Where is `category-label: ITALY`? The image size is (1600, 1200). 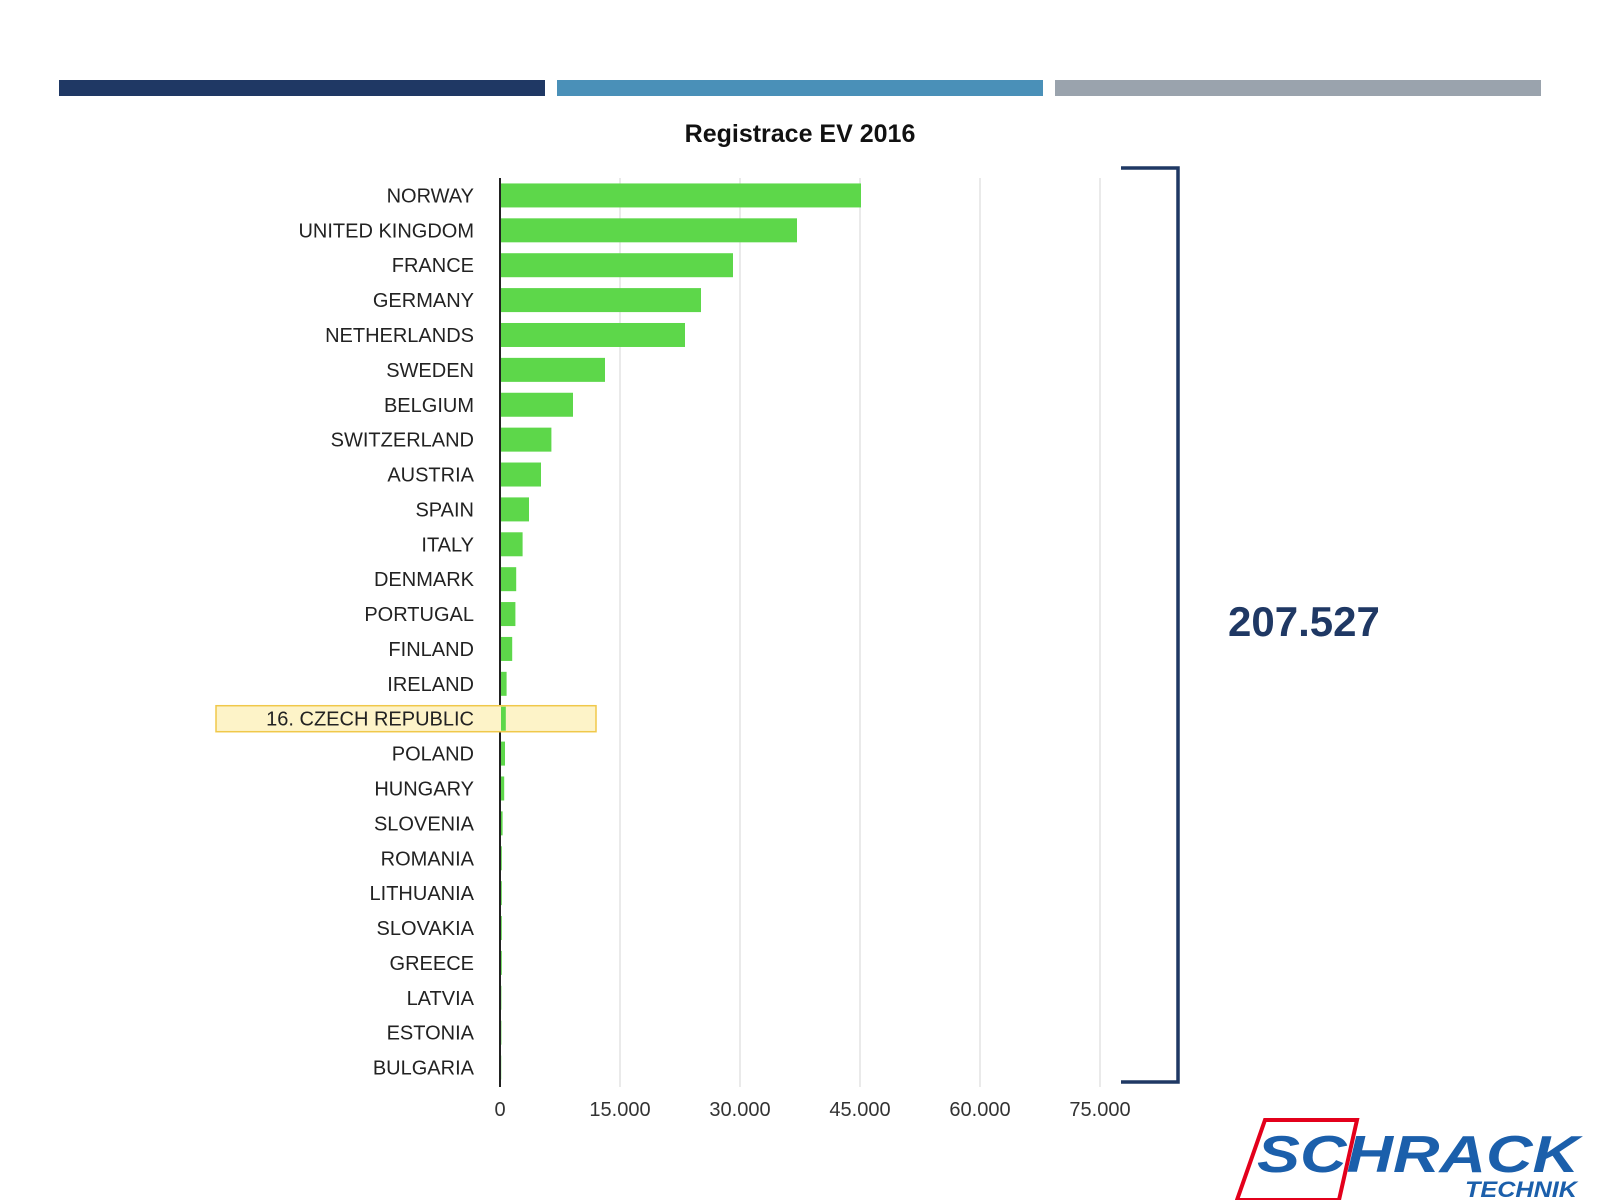
category-label: ITALY is located at coordinates (447, 545).